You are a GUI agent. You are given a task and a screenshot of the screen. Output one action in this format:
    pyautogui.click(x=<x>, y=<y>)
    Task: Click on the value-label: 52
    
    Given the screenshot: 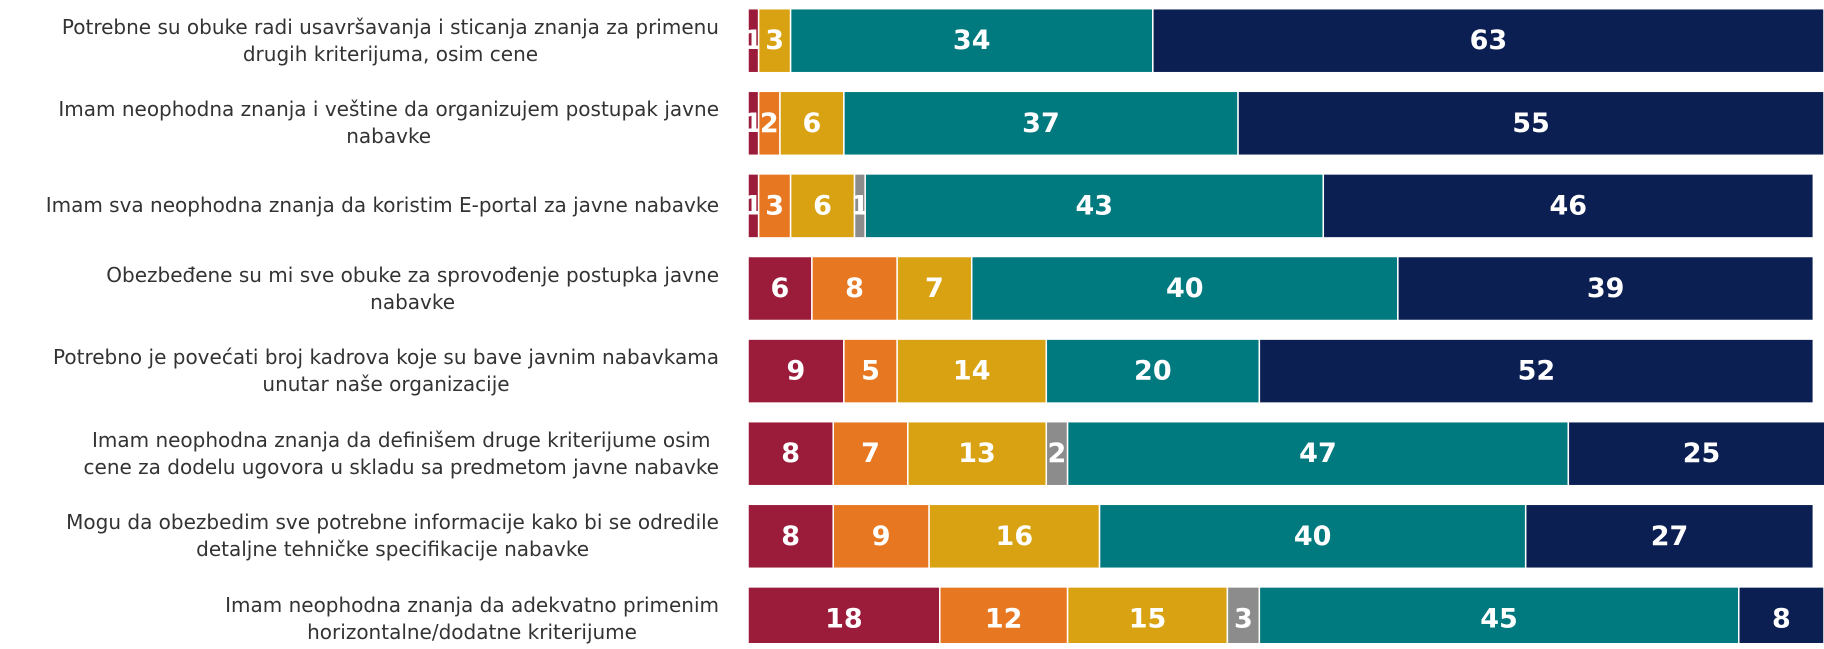 What is the action you would take?
    pyautogui.click(x=1537, y=371)
    